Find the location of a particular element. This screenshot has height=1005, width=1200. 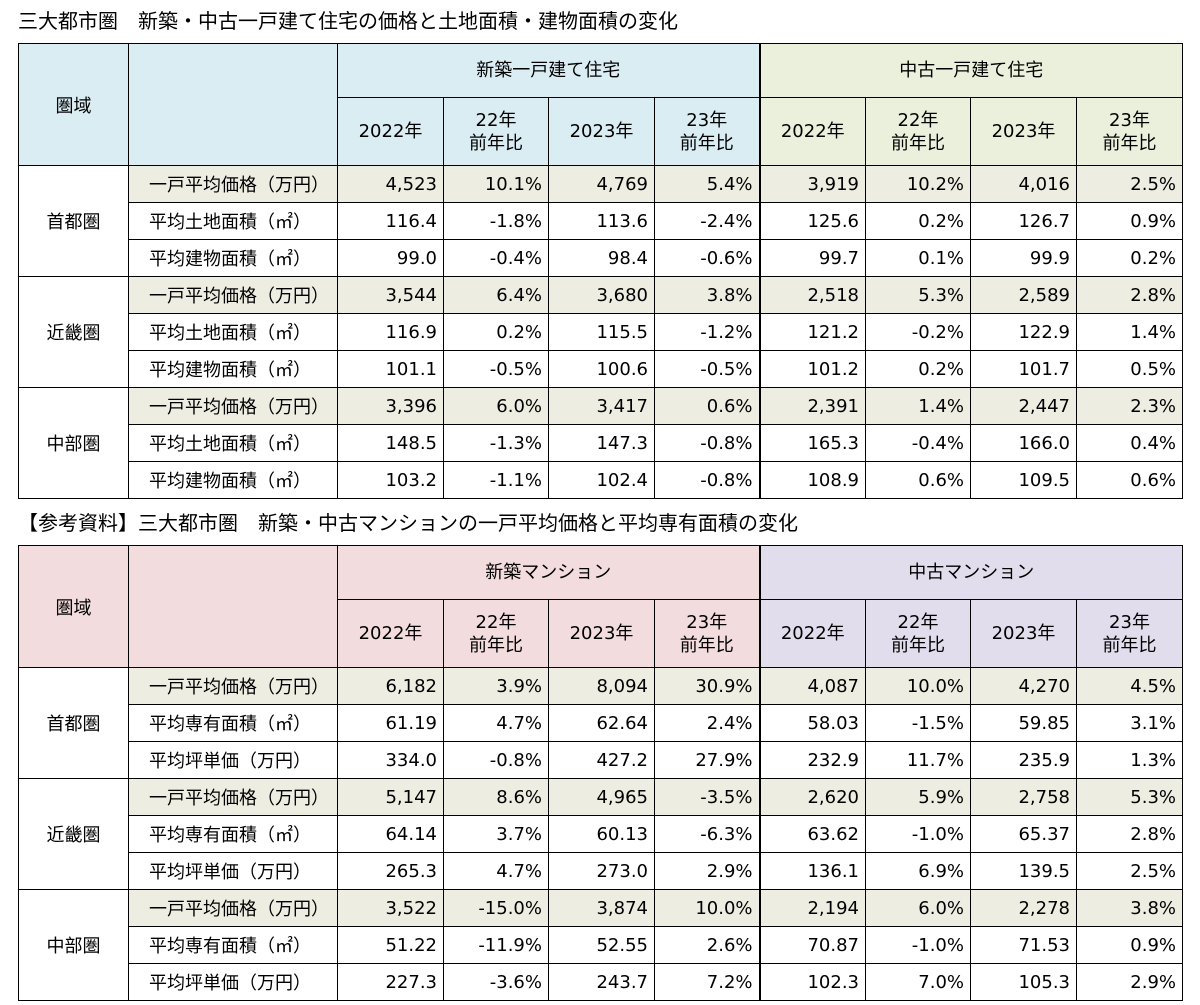

value-cell: 4,965 is located at coordinates (601, 797).